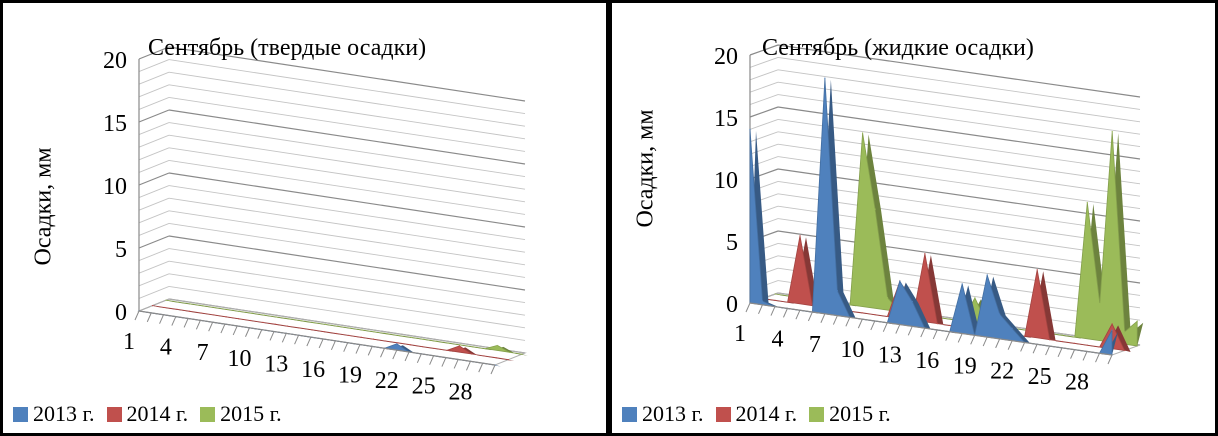 Image resolution: width=1218 pixels, height=436 pixels. I want to click on legend-label: 2013 г., so click(64, 413).